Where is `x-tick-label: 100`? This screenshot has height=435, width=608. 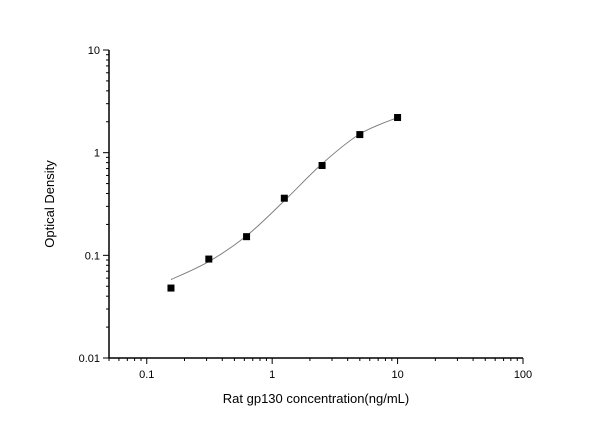
x-tick-label: 100 is located at coordinates (523, 375).